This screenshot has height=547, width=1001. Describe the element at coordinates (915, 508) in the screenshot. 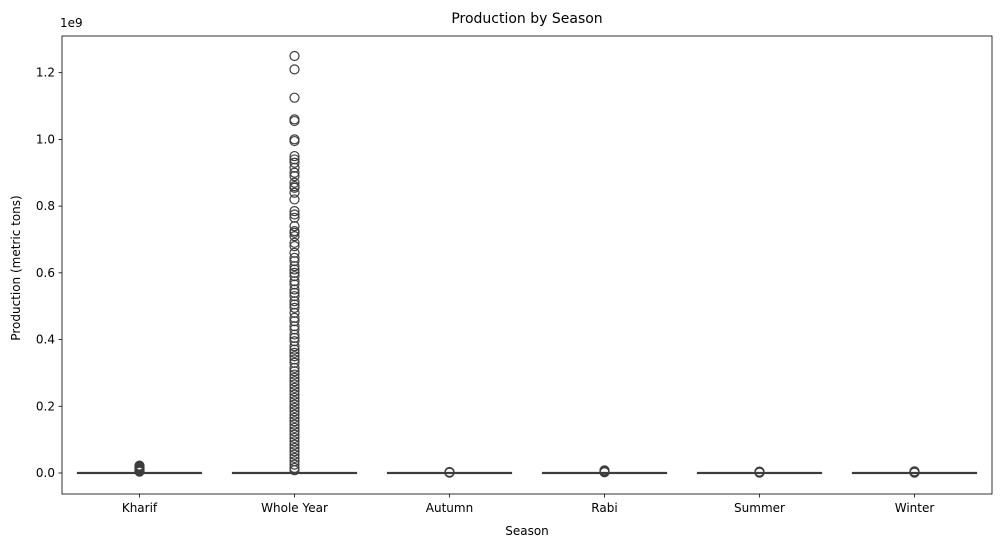

I see `x-tick-label: Winter` at that location.